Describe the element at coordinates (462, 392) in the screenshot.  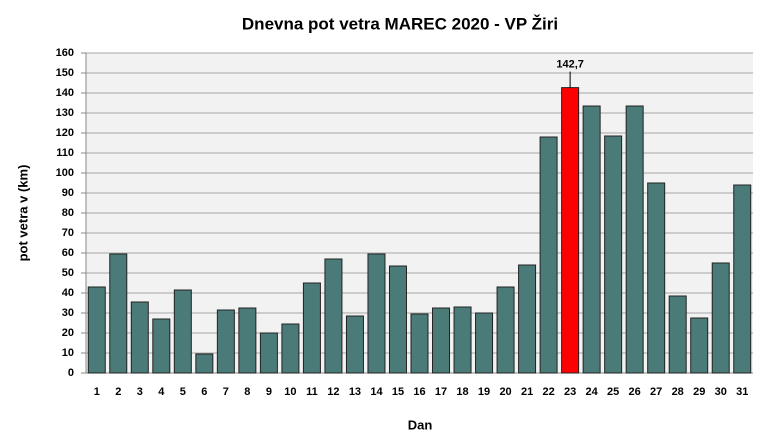
I see `x-tick-label: 18` at that location.